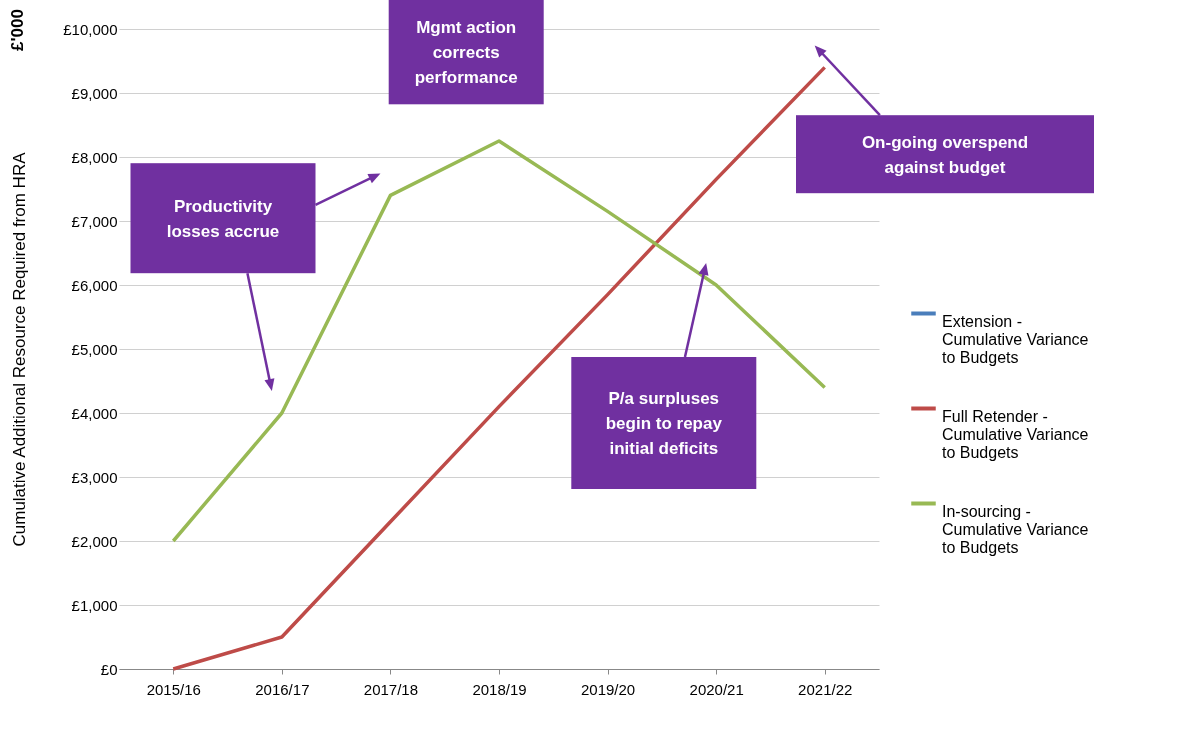  I want to click on y-tick-label: £6,000, so click(94, 285).